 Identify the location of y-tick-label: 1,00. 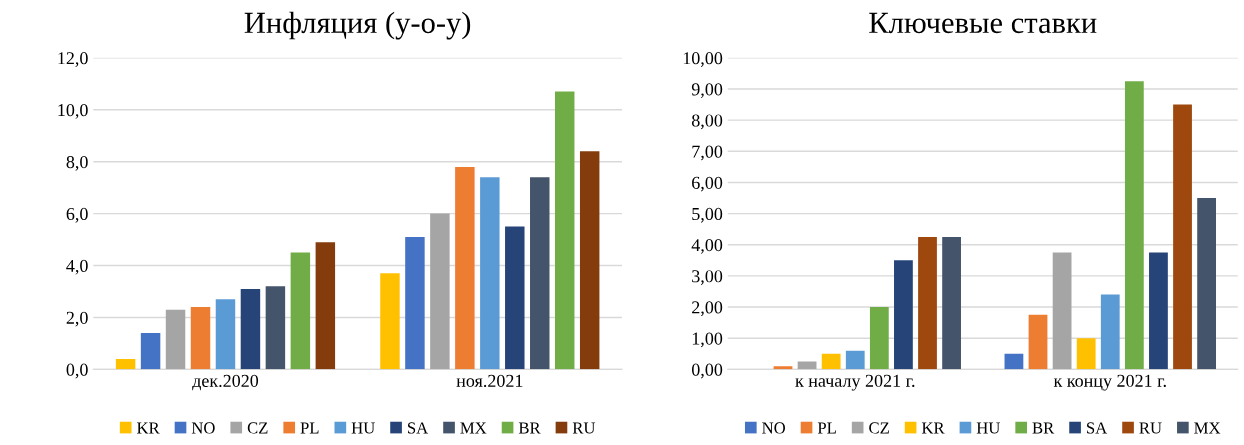
(707, 340).